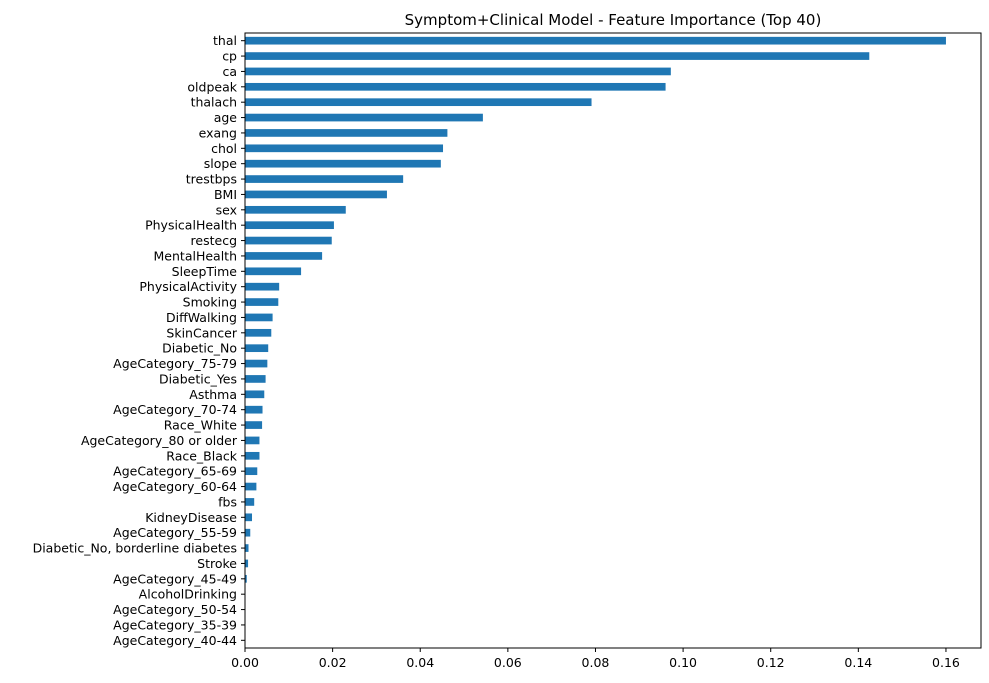 The width and height of the screenshot is (989, 683). Describe the element at coordinates (596, 662) in the screenshot. I see `x-tick-label: 0.08` at that location.